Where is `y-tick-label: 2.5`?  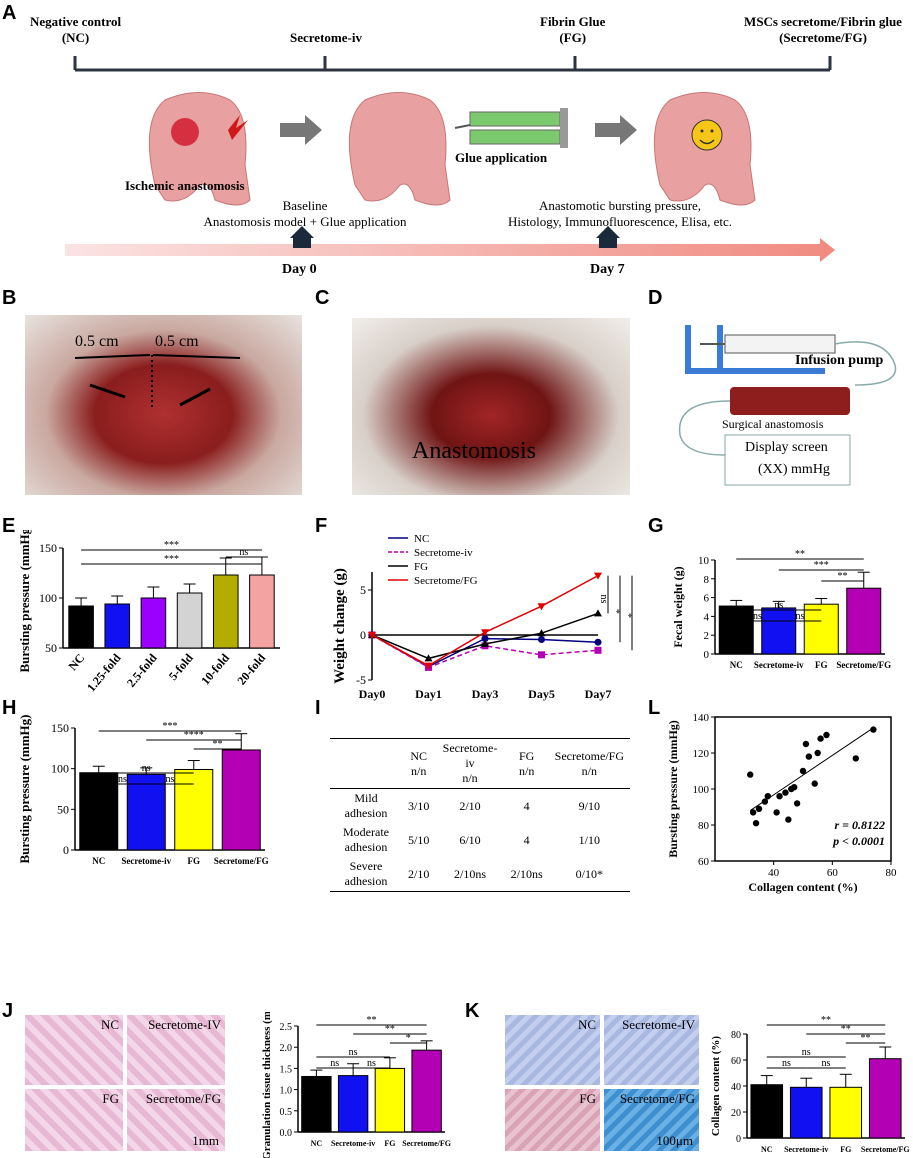 y-tick-label: 2.5 is located at coordinates (286, 1027).